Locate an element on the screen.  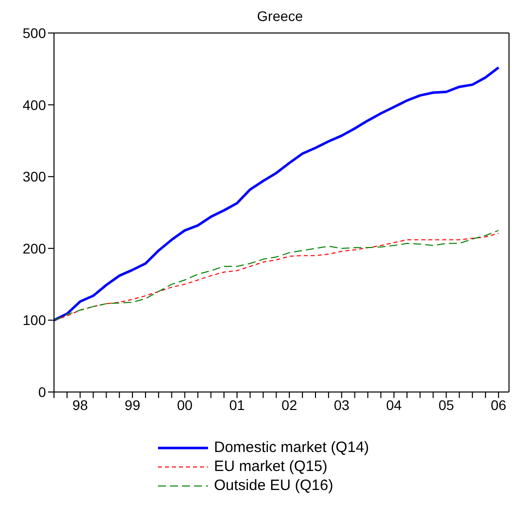
chart-title: Greece is located at coordinates (280, 17).